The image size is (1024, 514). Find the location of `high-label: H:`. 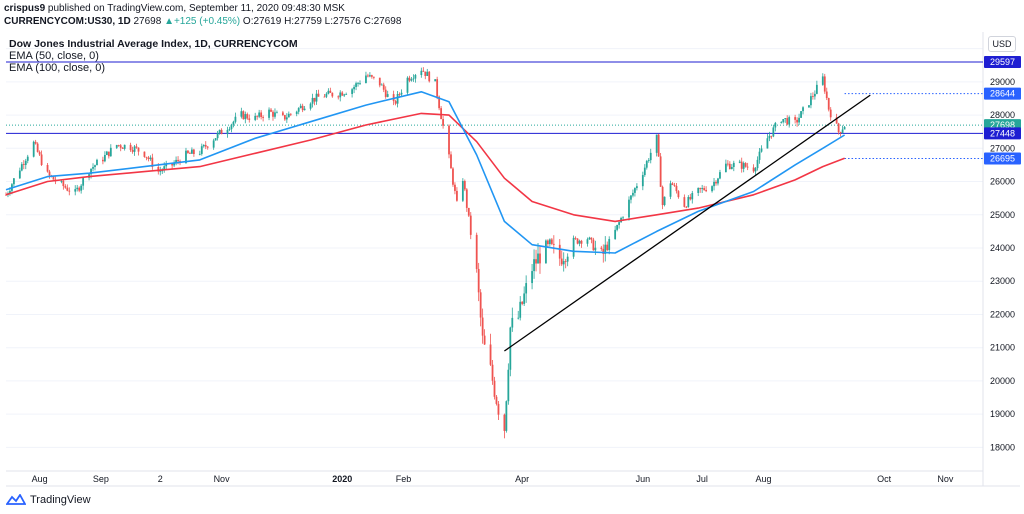

high-label: H: is located at coordinates (289, 21).